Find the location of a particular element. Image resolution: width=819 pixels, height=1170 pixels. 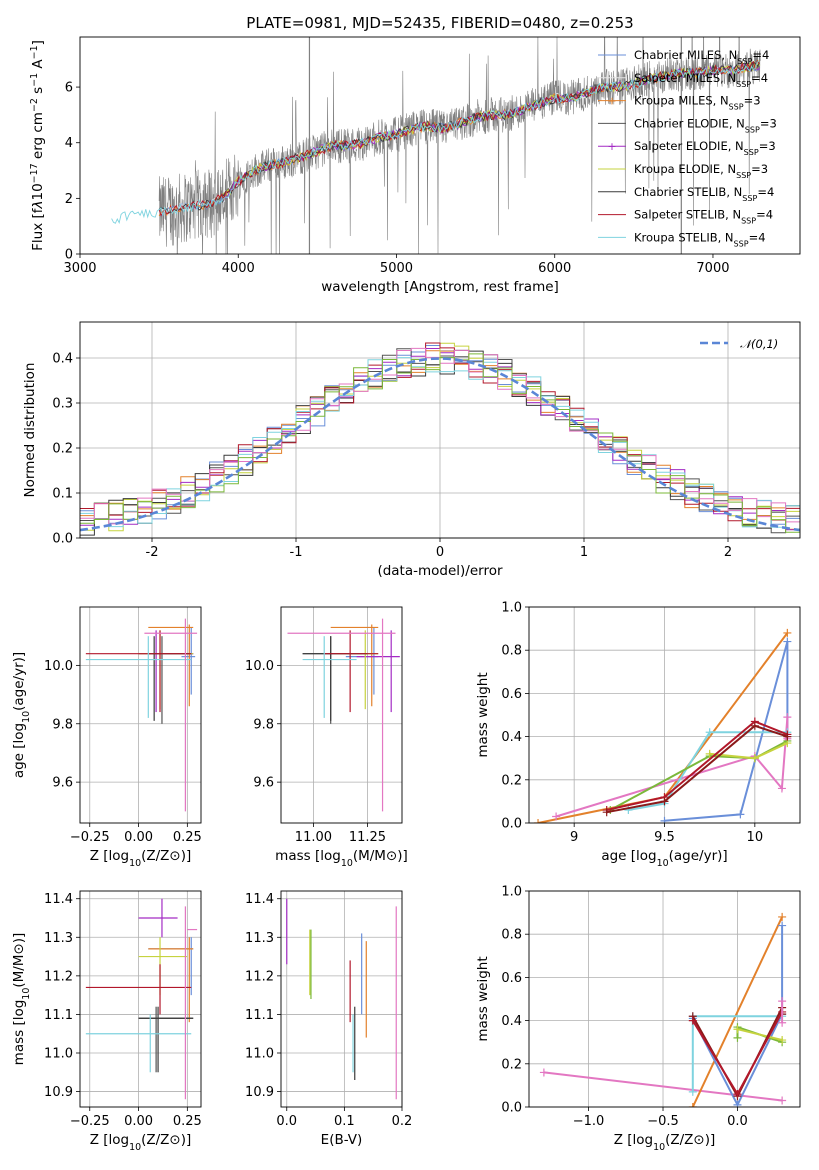

weight_vs_age-y-tick-label: 0.2 is located at coordinates (511, 780).